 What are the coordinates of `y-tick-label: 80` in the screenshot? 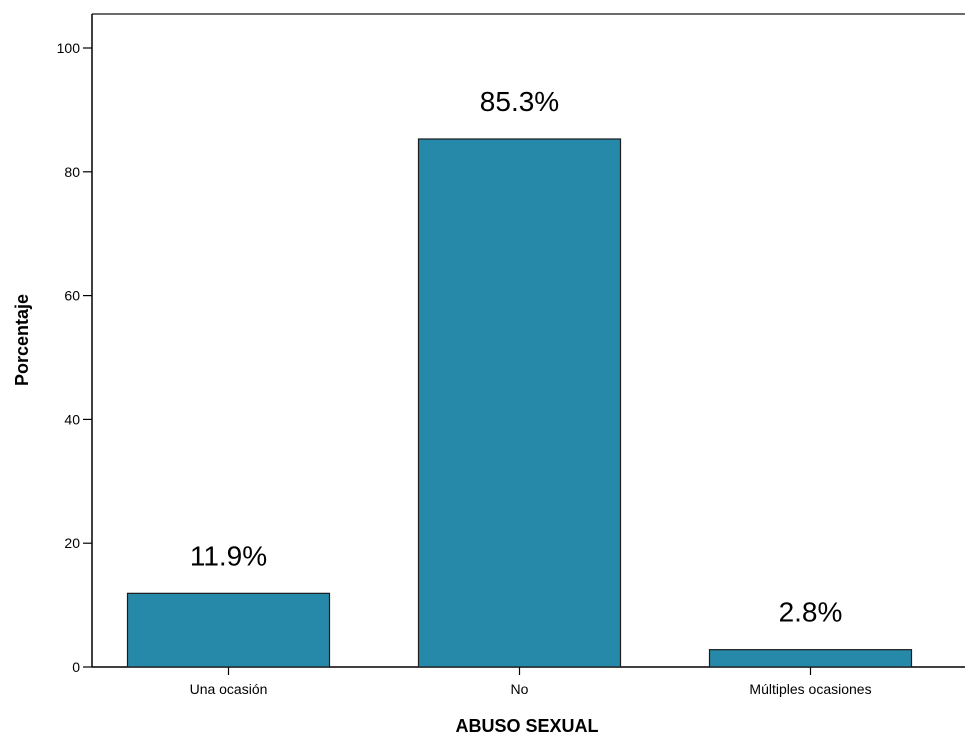 It's located at (72, 172).